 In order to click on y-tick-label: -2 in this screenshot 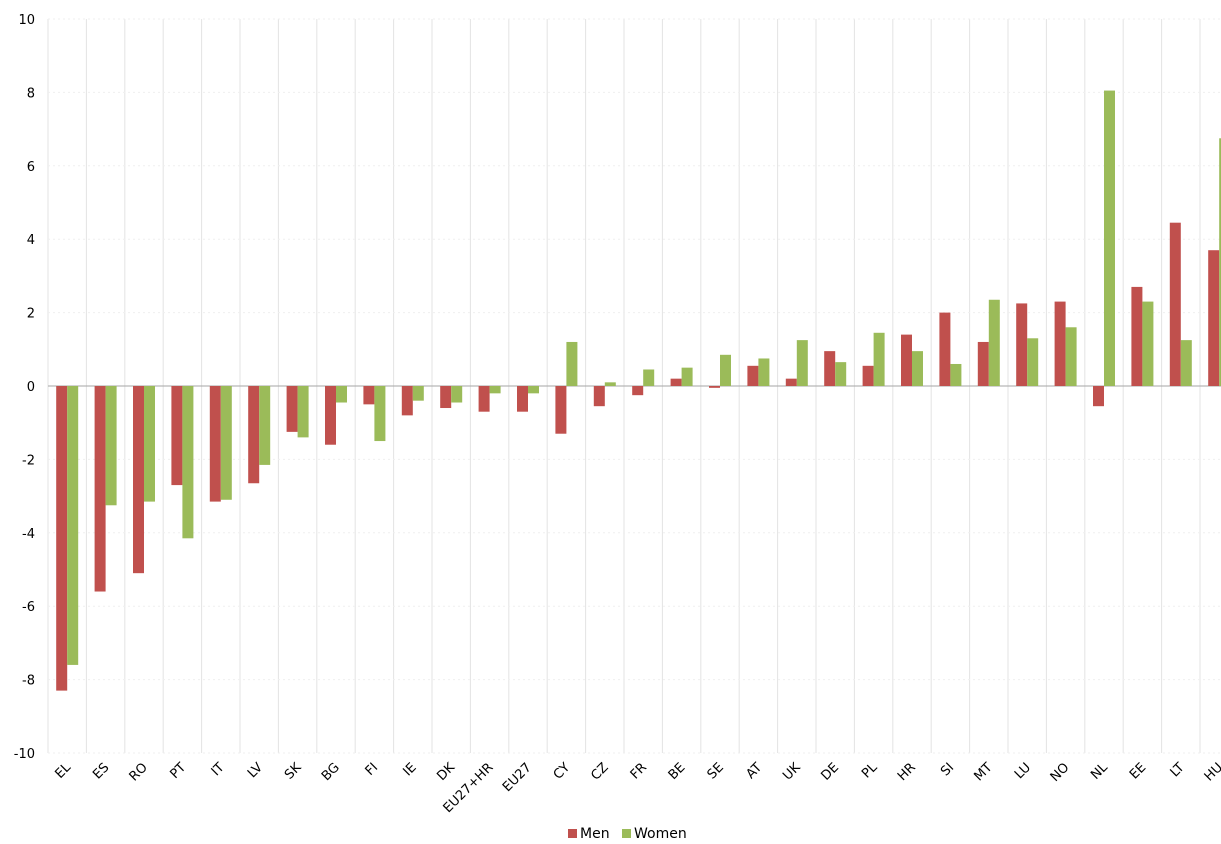, I will do `click(28, 460)`.